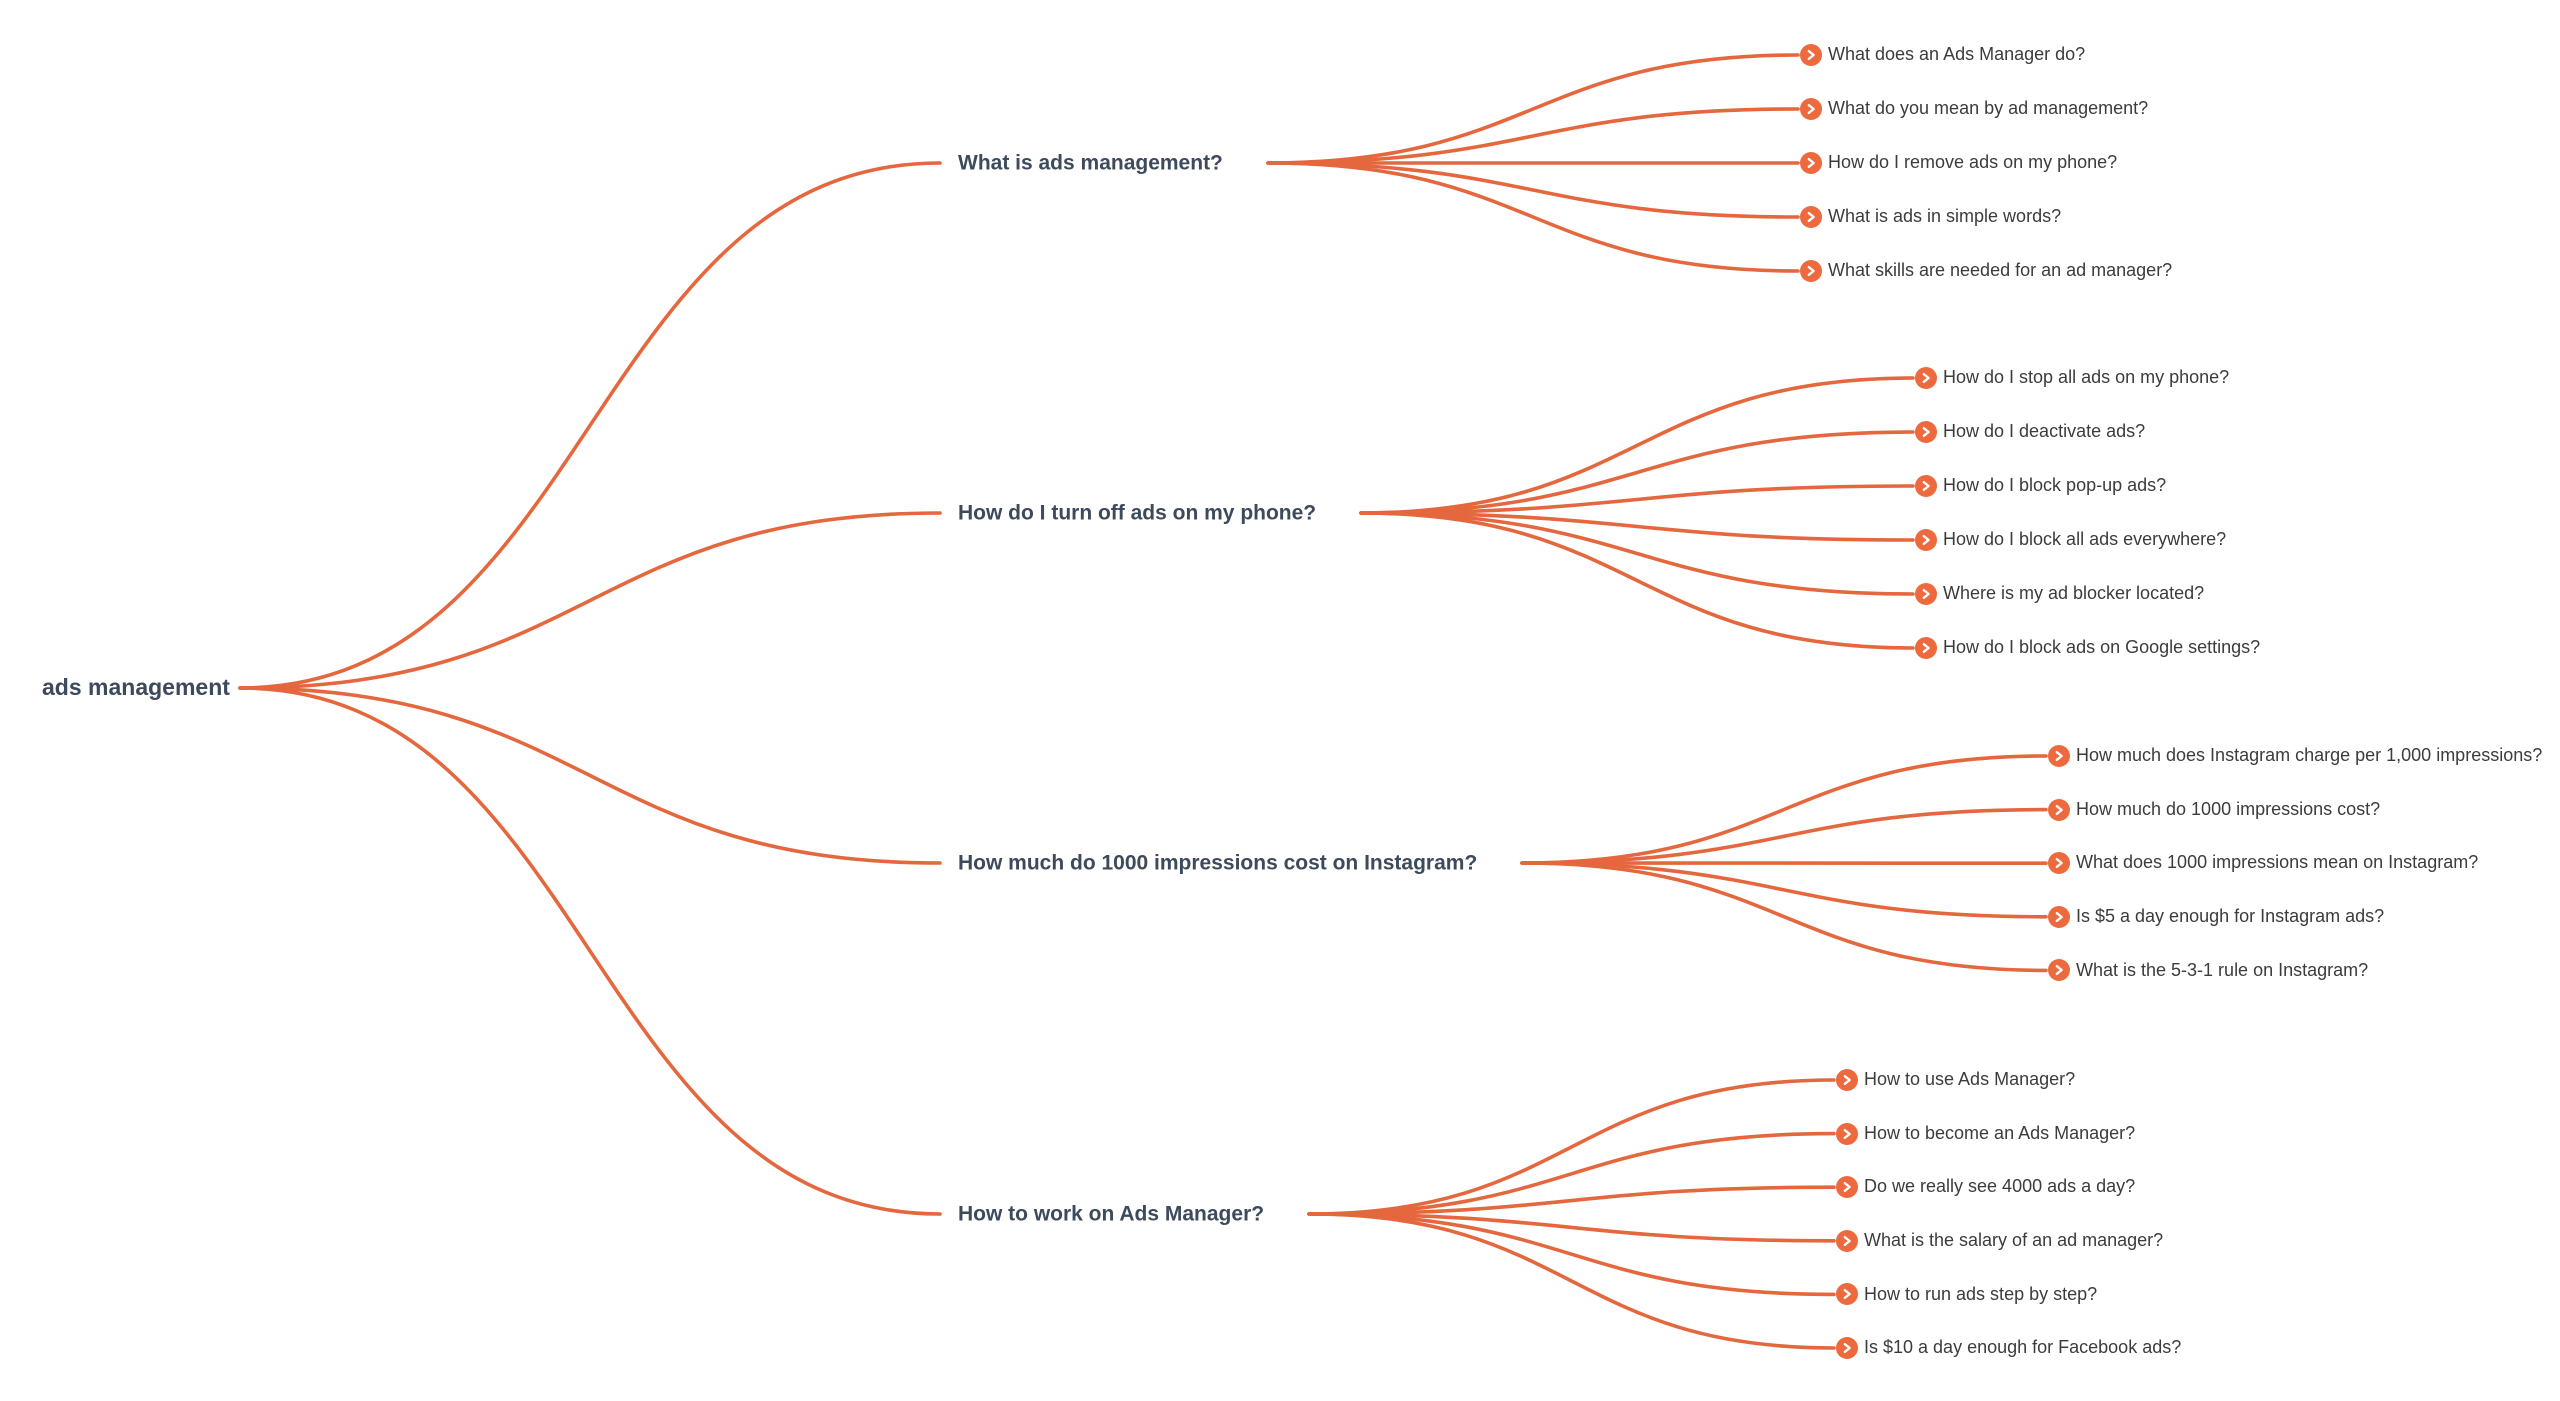  I want to click on leaf-label: Where is my ad blocker located?, so click(2074, 593).